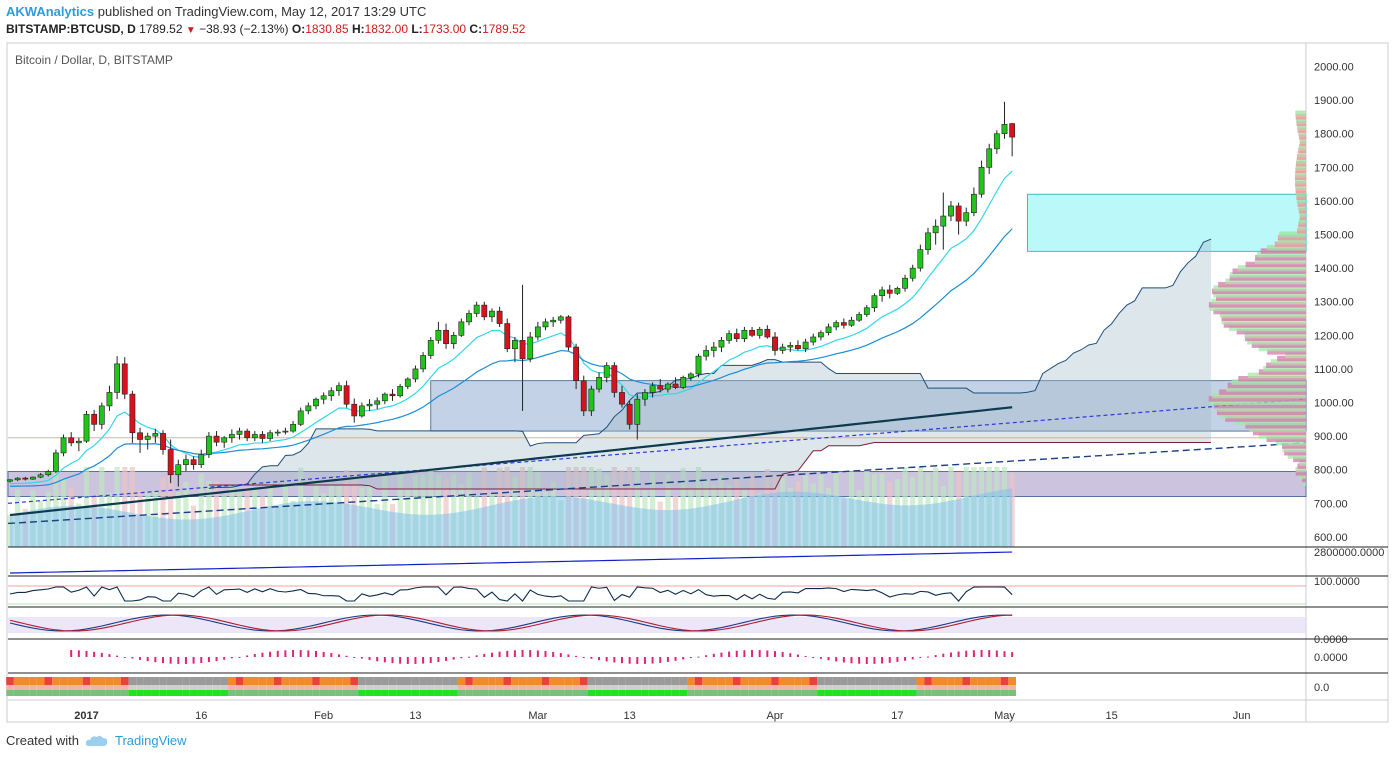 The image size is (1396, 759). I want to click on volume-average-area, so click(511, 517).